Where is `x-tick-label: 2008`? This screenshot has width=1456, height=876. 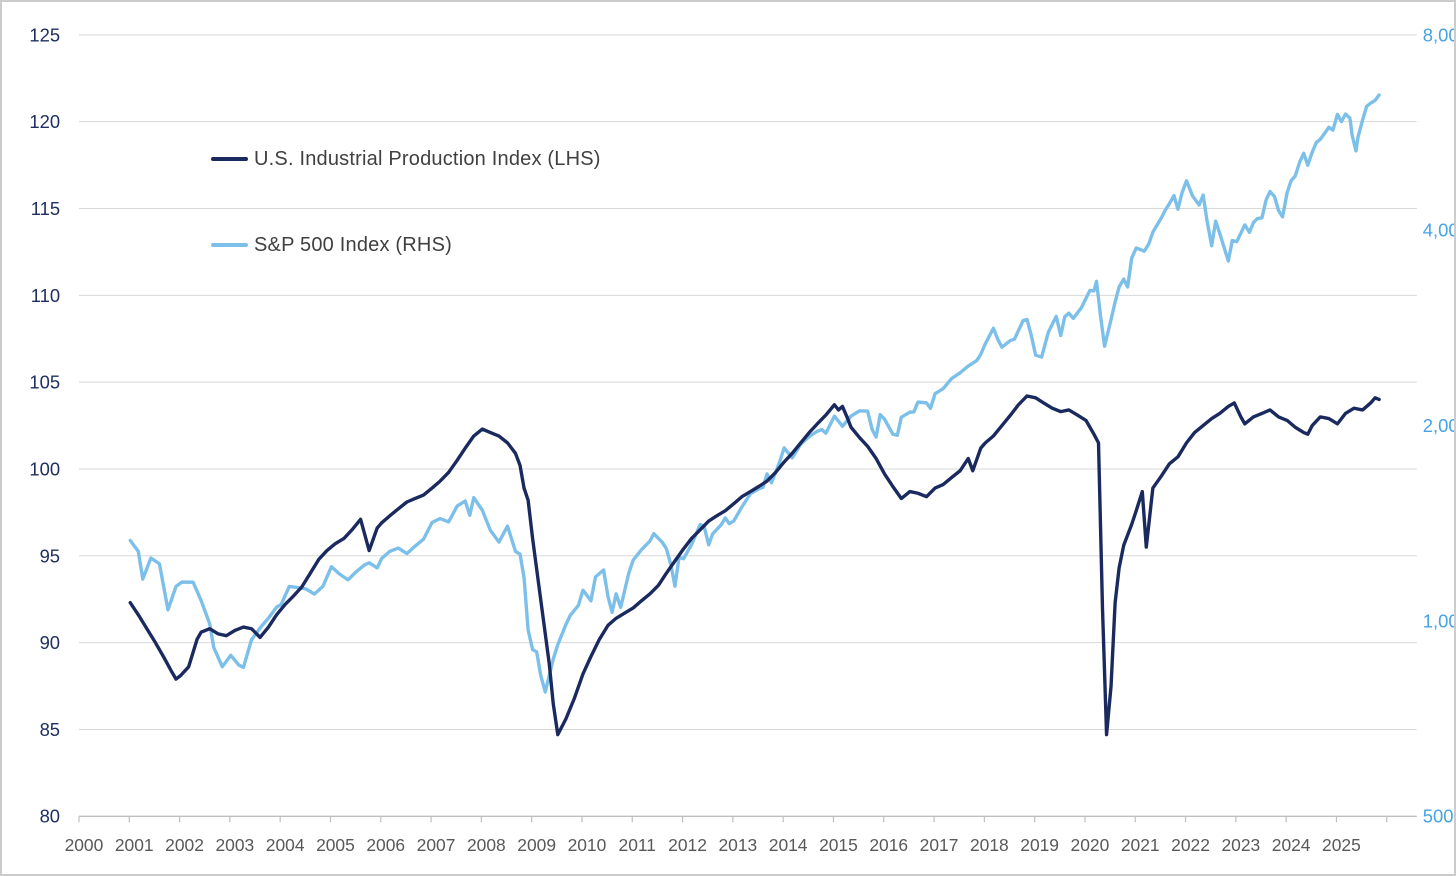
x-tick-label: 2008 is located at coordinates (486, 845).